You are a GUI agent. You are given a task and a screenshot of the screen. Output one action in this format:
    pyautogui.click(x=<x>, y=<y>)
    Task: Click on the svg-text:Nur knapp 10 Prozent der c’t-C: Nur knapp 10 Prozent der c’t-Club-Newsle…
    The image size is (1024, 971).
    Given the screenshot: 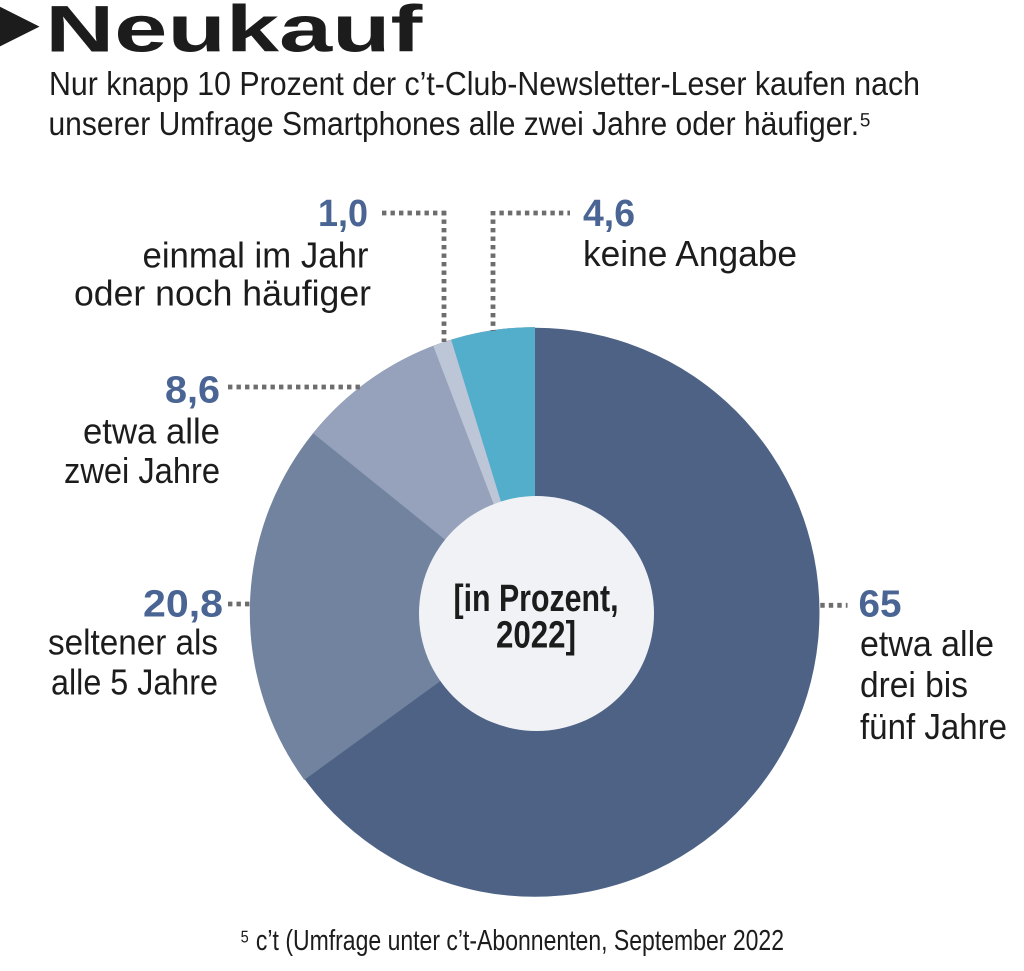 What is the action you would take?
    pyautogui.click(x=484, y=83)
    